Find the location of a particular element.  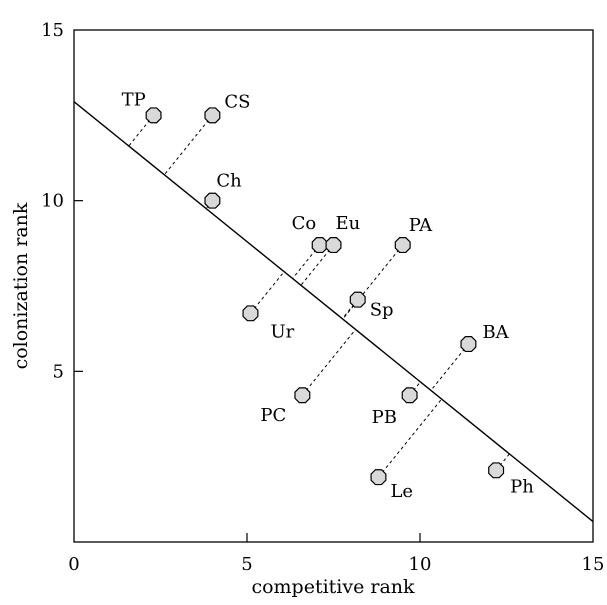

x-tick-label: 15 is located at coordinates (593, 564).